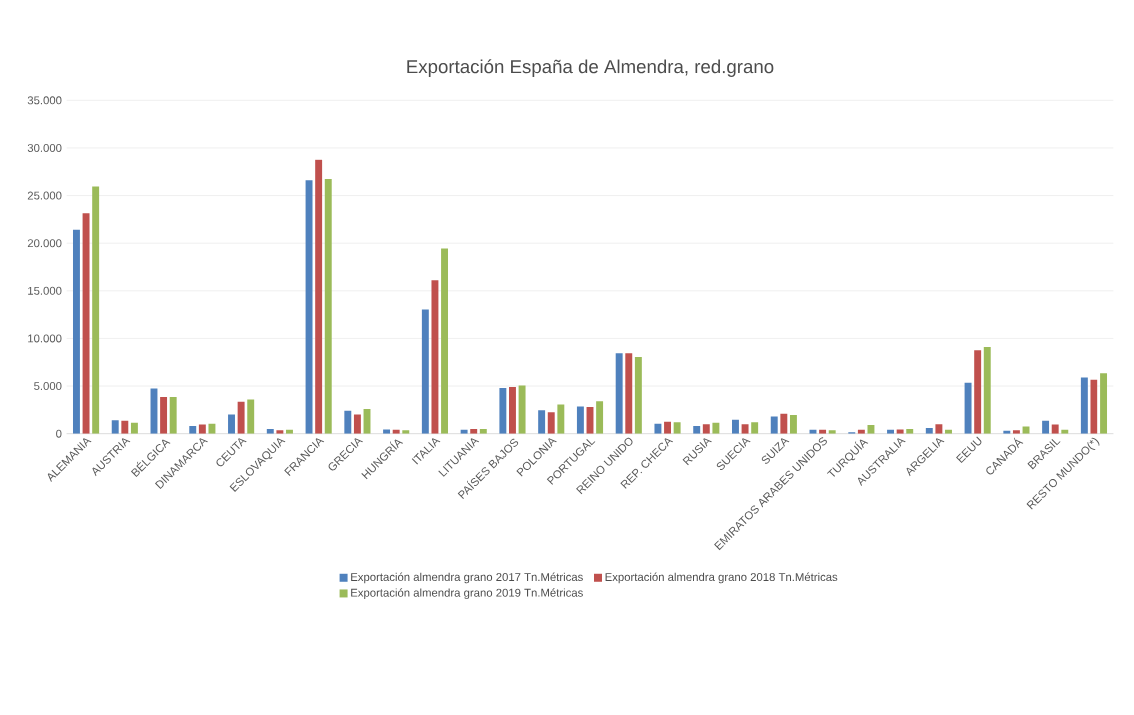 The image size is (1134, 715). Describe the element at coordinates (467, 593) in the screenshot. I see `legend-label: Exportación almendra grano 2019 Tn.Métricas` at that location.